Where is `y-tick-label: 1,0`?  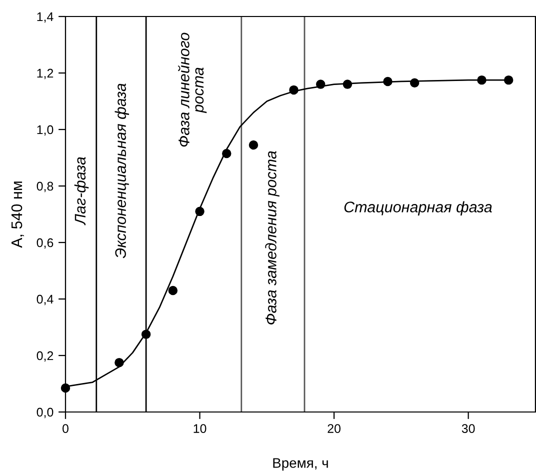 y-tick-label: 1,0 is located at coordinates (45, 130).